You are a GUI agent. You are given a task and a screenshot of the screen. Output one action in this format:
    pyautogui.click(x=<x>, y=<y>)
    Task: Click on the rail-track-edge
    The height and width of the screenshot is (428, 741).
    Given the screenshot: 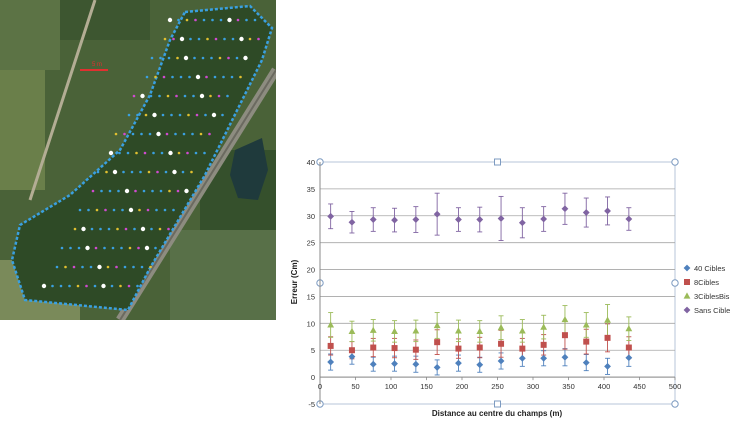 What is the action you would take?
    pyautogui.click(x=197, y=194)
    